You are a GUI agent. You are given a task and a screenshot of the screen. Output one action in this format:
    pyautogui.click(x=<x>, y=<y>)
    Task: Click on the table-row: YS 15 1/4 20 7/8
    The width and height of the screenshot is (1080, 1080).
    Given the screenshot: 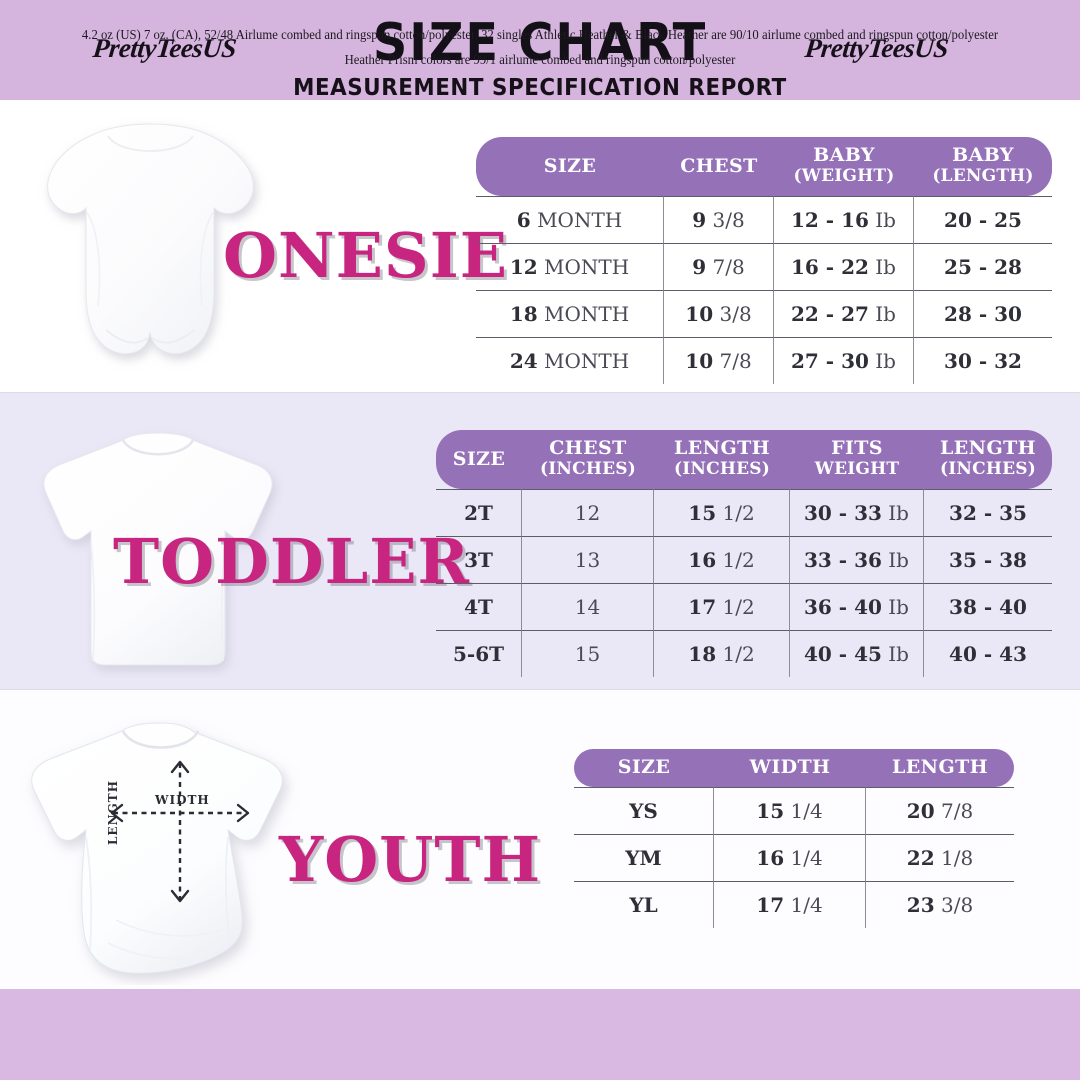 What is the action you would take?
    pyautogui.click(x=794, y=810)
    